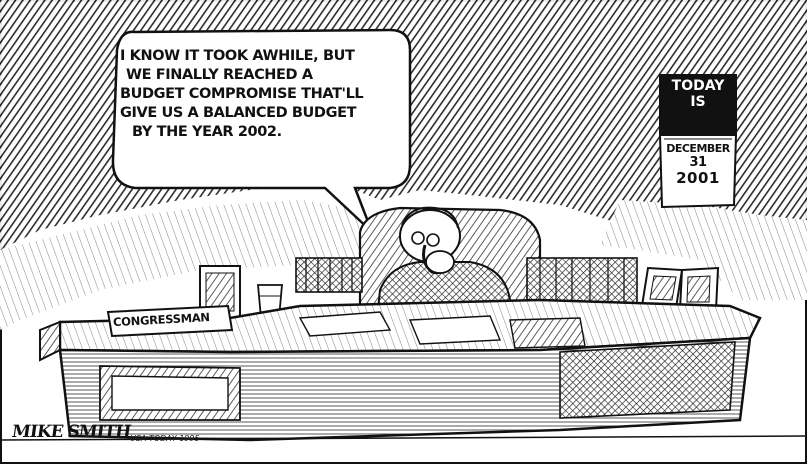 The image size is (807, 464). What do you see at coordinates (582, 282) in the screenshot?
I see `books-right` at bounding box center [582, 282].